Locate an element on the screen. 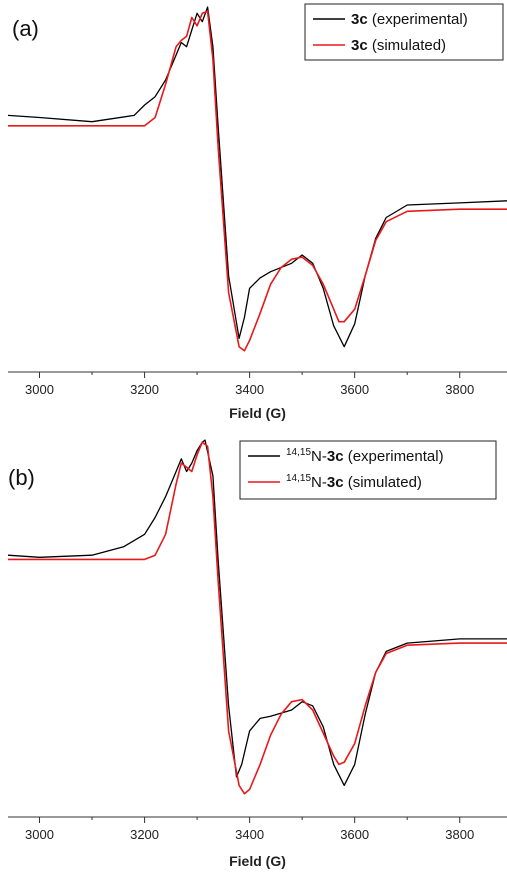  legend: 3c (experimental) 3c (simulated) is located at coordinates (404, 32).